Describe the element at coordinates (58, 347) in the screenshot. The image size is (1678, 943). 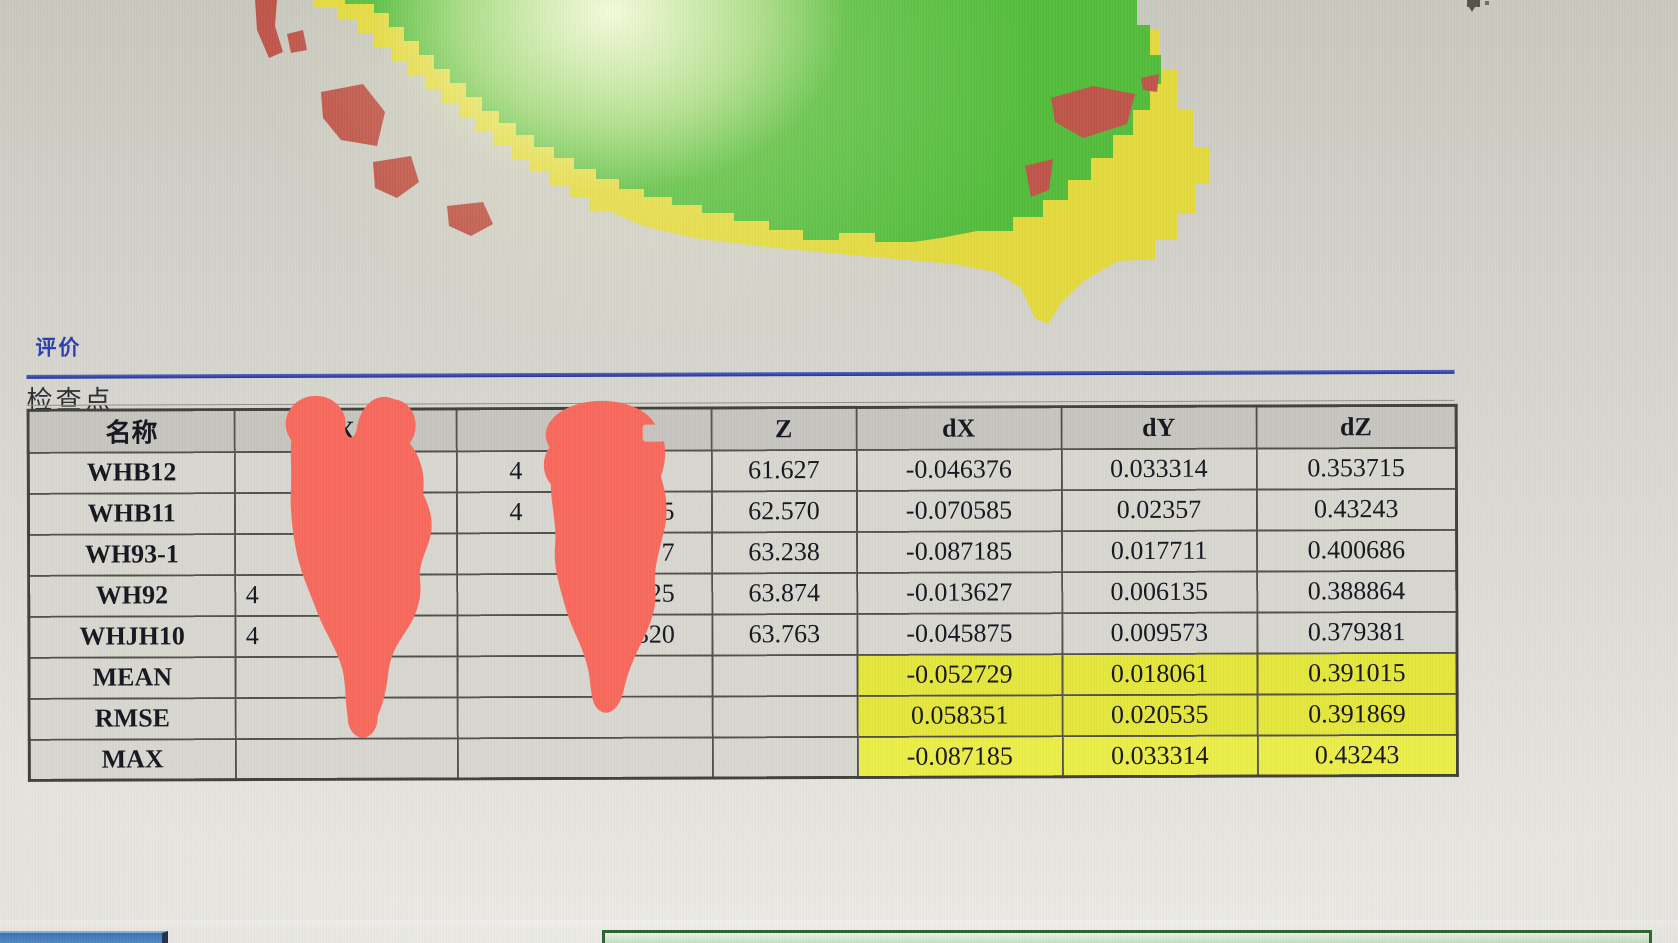
I see `section-title: 评价` at that location.